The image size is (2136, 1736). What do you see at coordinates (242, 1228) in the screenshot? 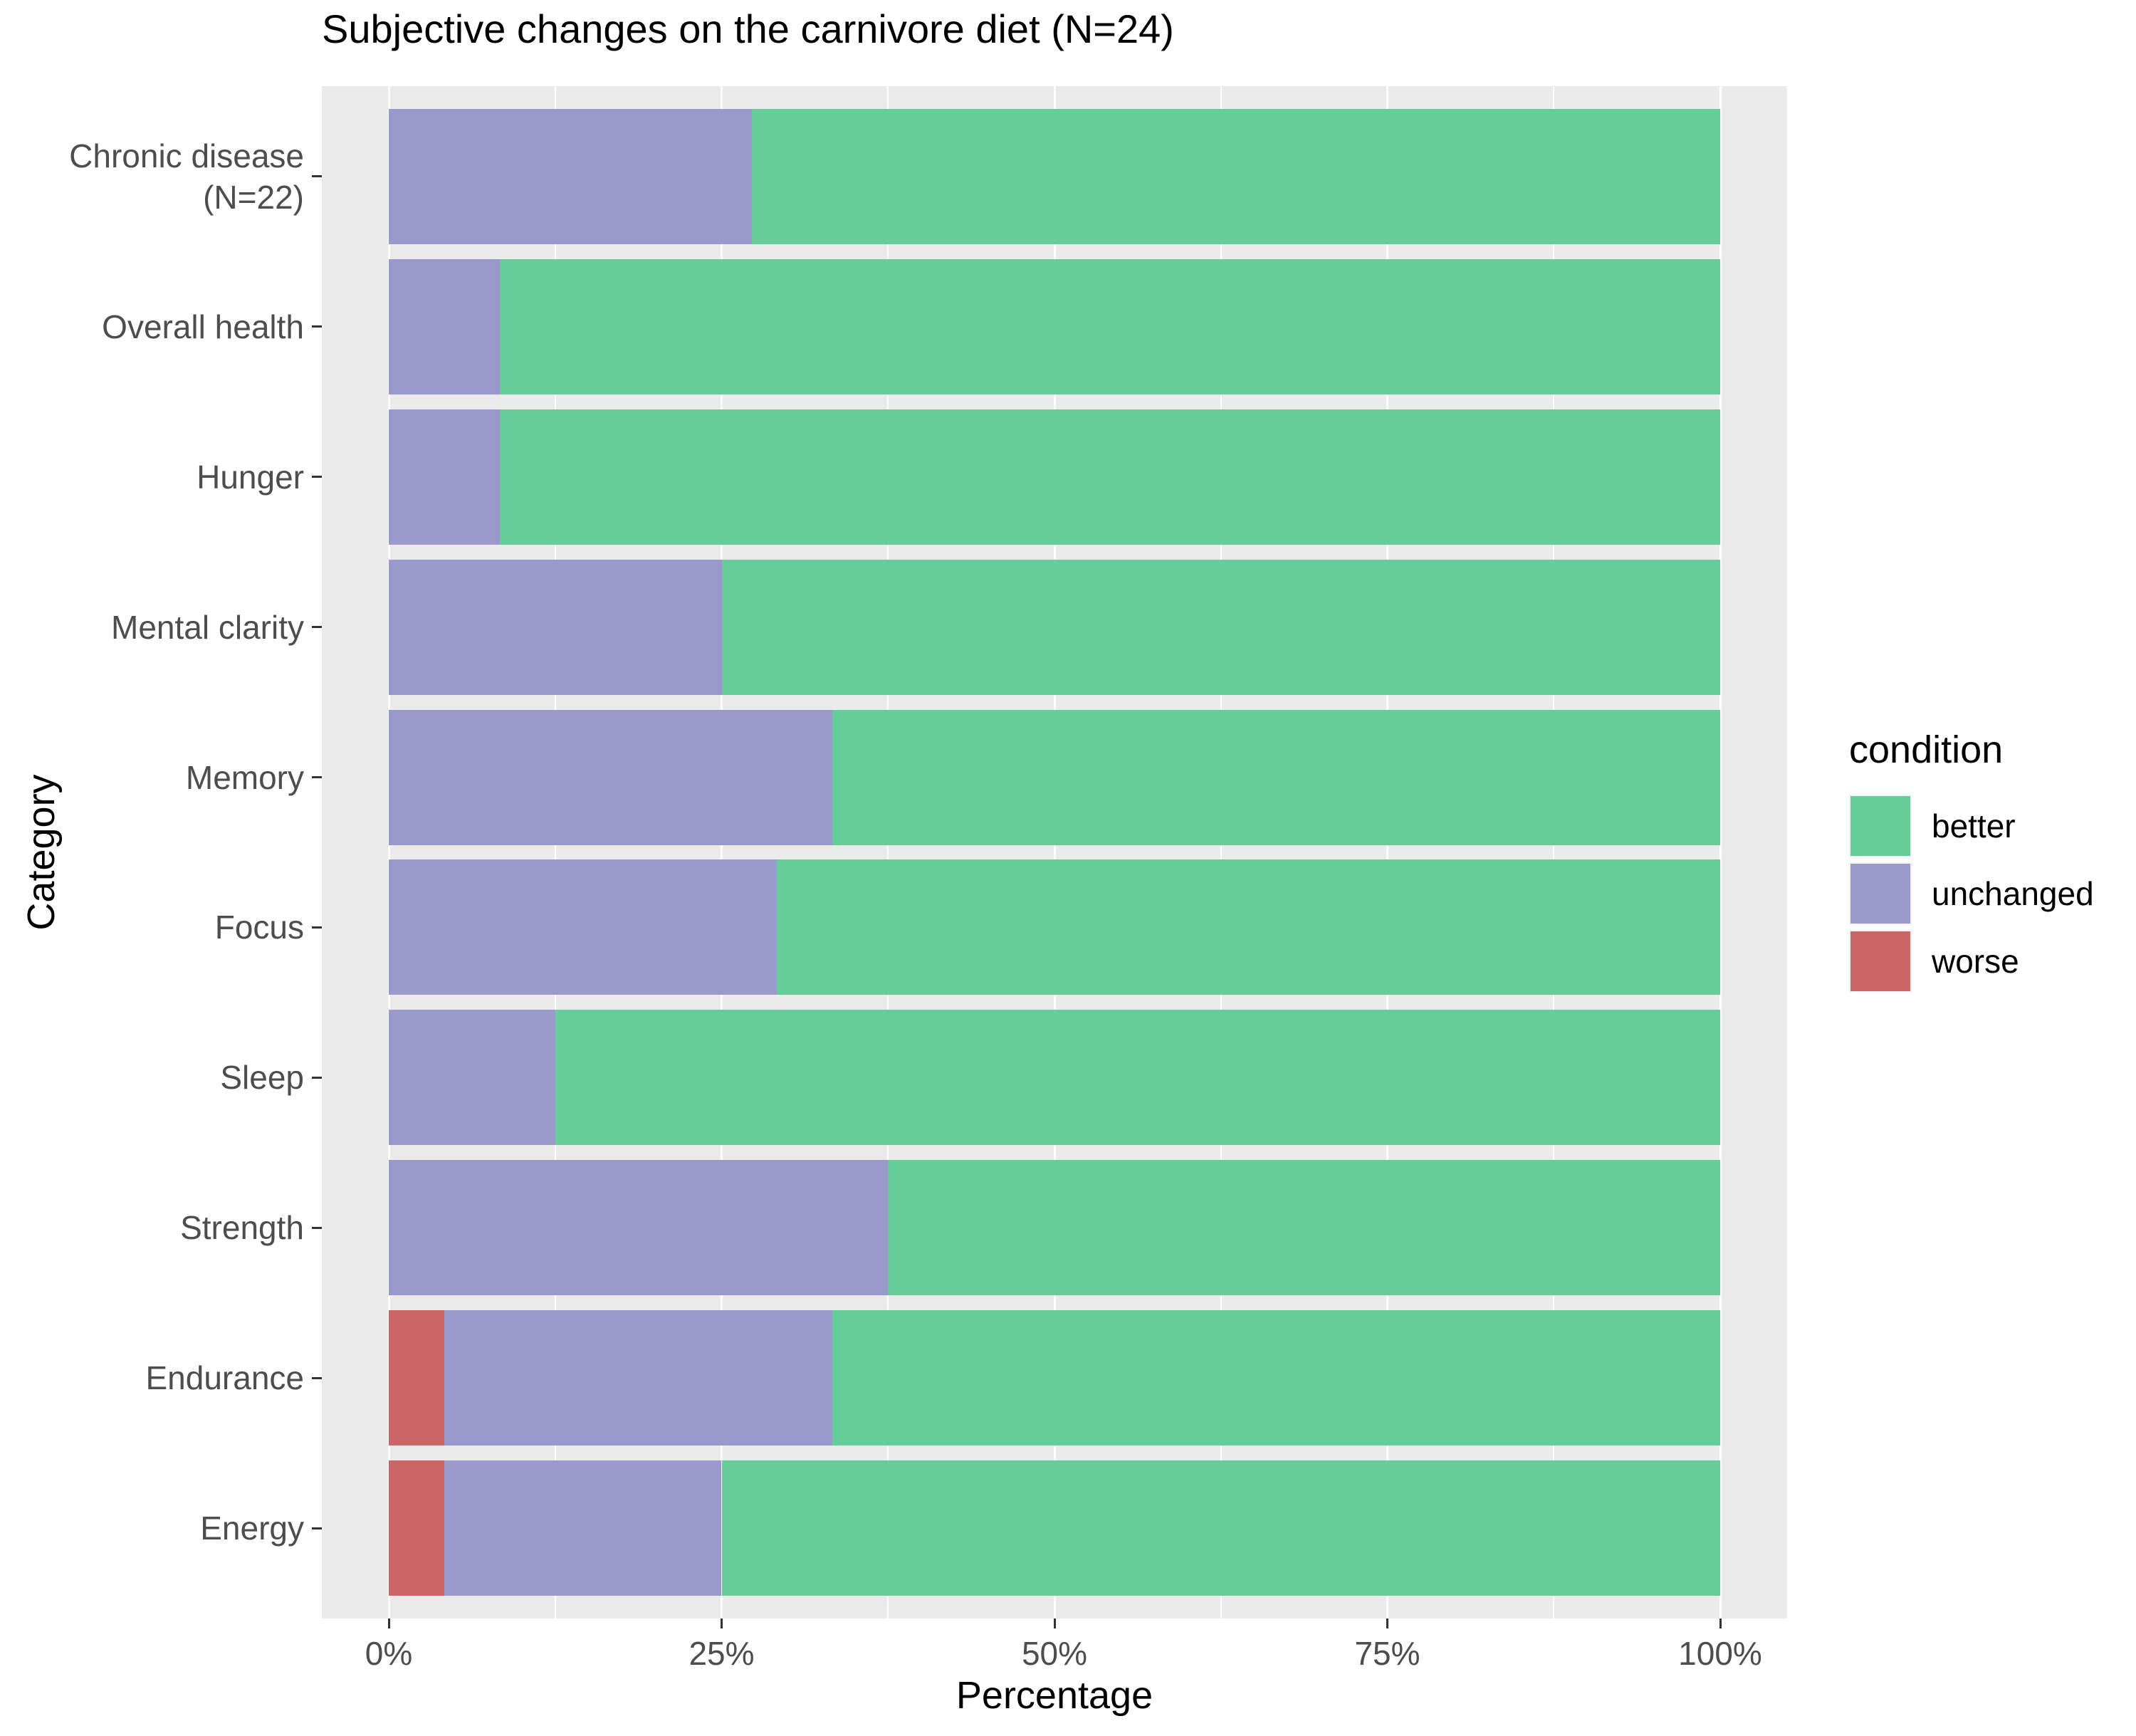
I see `y-tick-label: Strength` at bounding box center [242, 1228].